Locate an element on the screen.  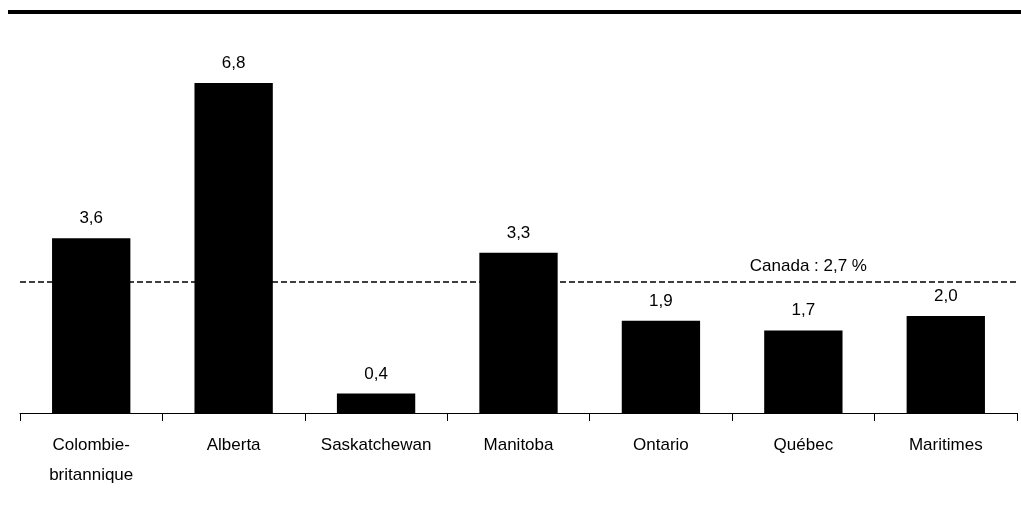
data-label: 1,7 is located at coordinates (803, 310).